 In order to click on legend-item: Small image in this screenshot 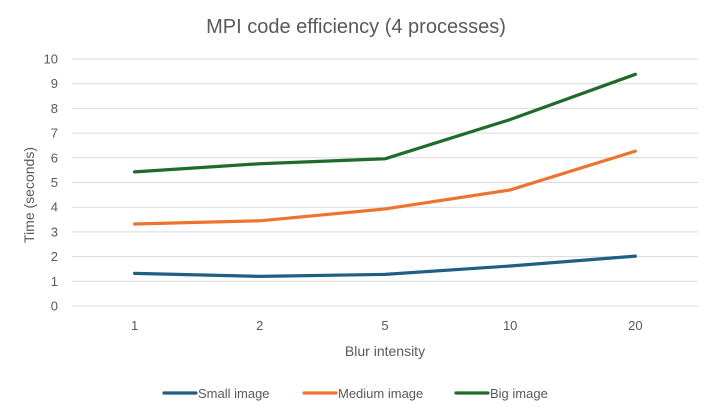, I will do `click(216, 393)`.